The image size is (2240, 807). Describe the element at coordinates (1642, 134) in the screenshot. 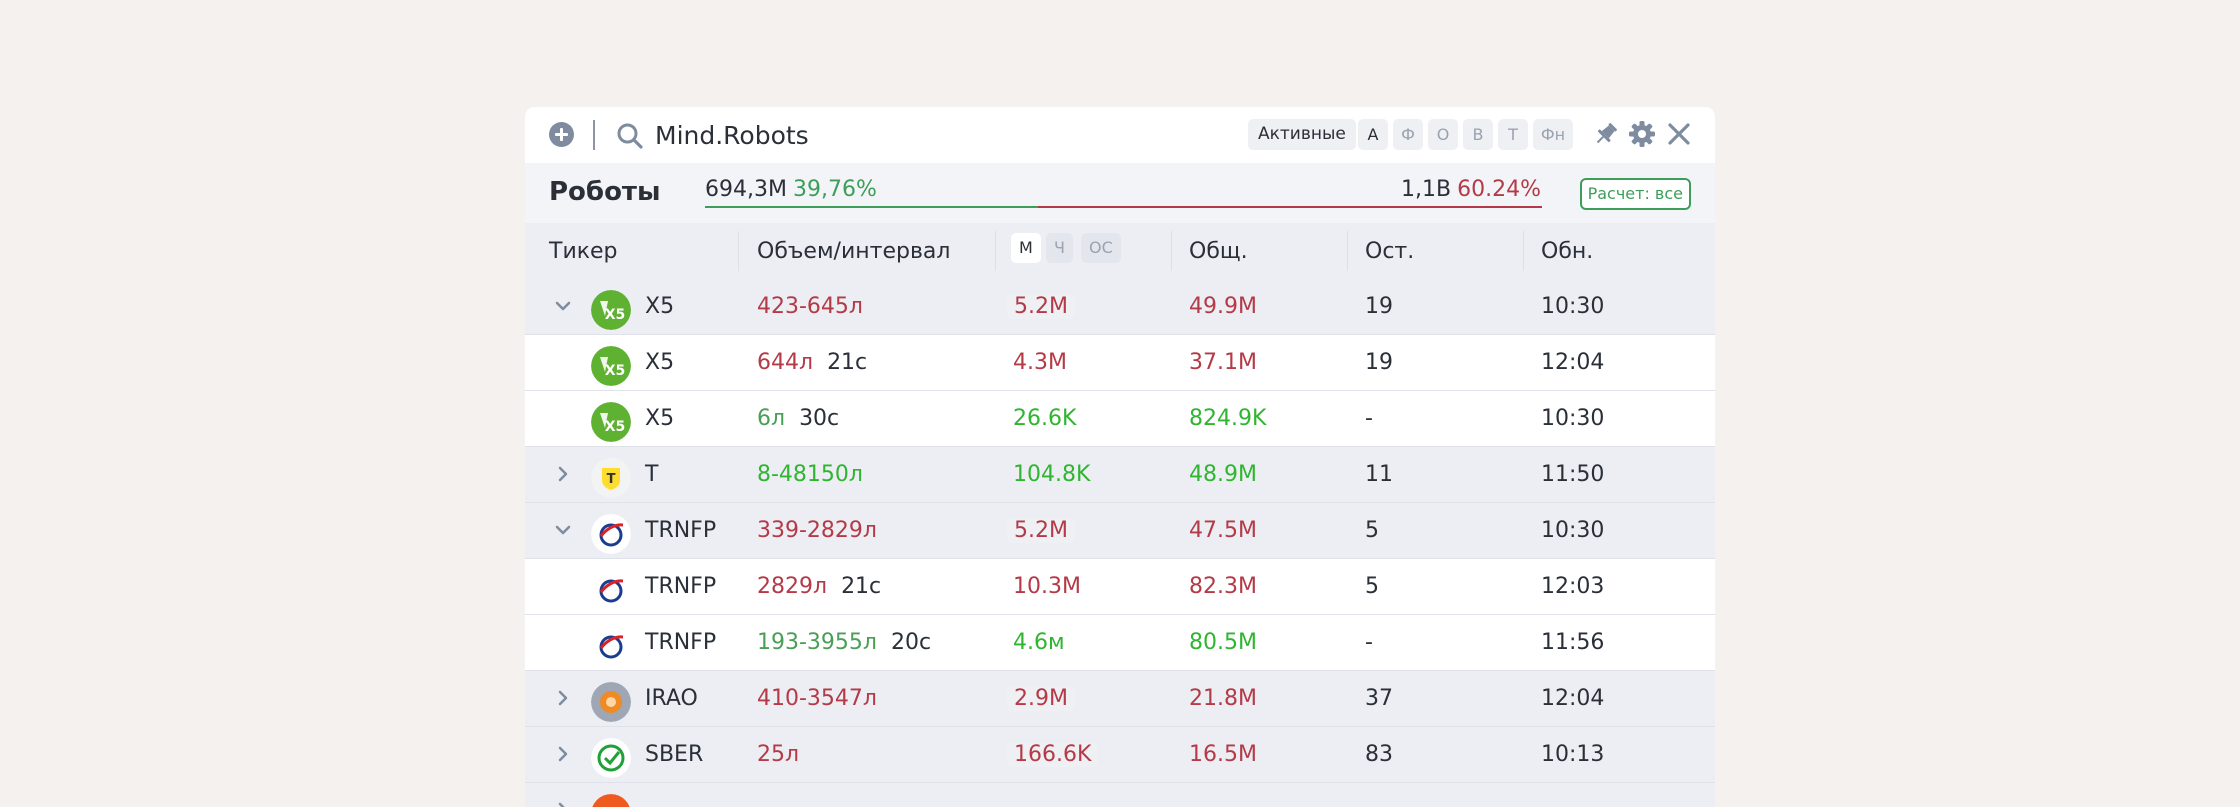

I see `gear-icon` at that location.